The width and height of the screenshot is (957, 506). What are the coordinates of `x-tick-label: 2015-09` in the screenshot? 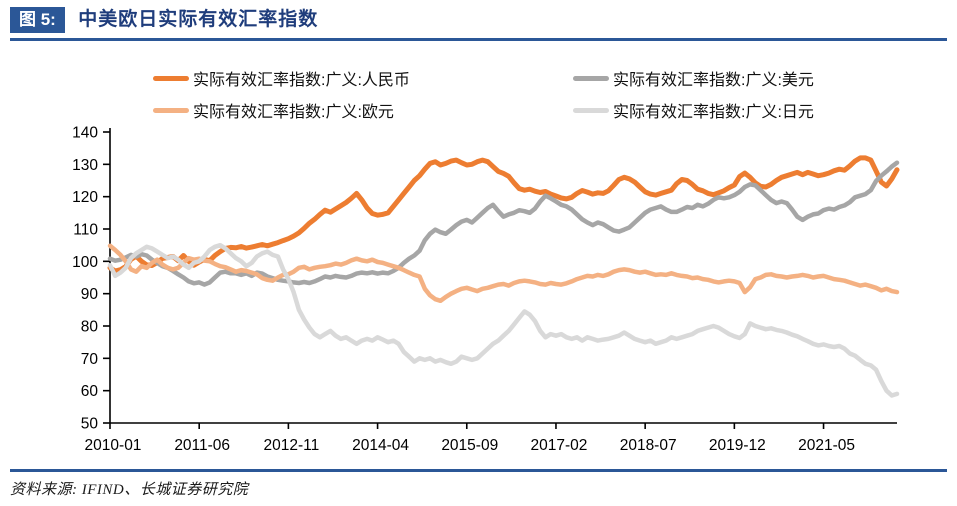 It's located at (469, 445).